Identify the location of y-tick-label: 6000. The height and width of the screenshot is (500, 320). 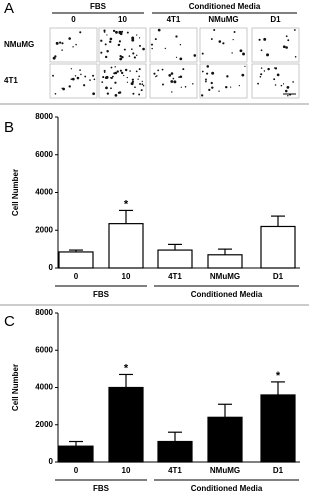
(44, 154).